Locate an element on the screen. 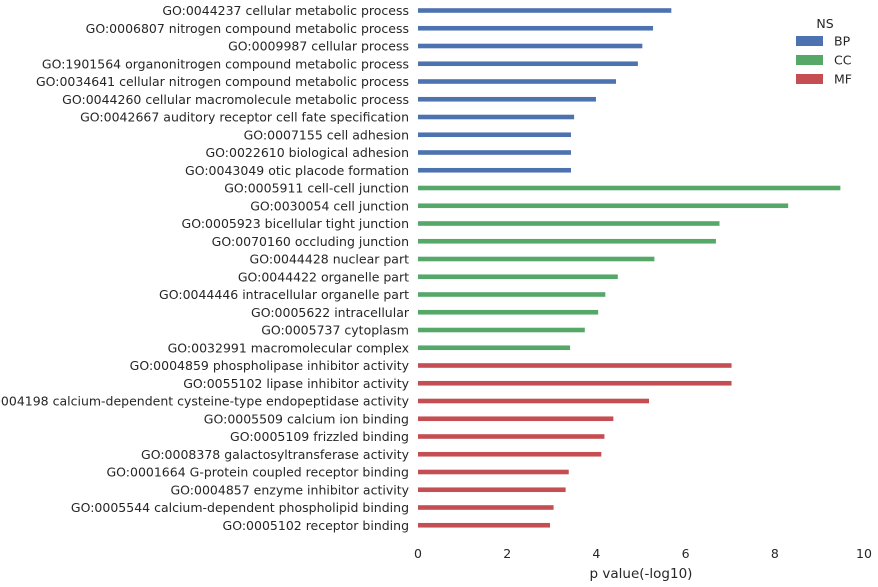  category-label: GO:0044446 intracellular organelle part is located at coordinates (284, 294).